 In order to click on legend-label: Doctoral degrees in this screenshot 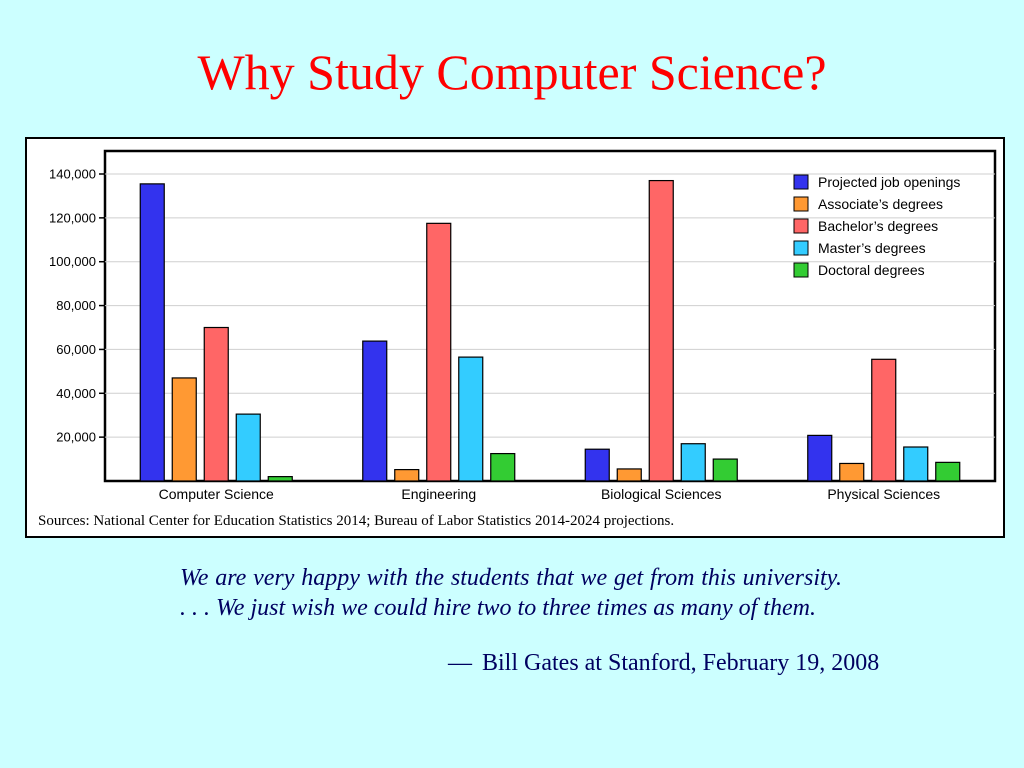, I will do `click(871, 270)`.